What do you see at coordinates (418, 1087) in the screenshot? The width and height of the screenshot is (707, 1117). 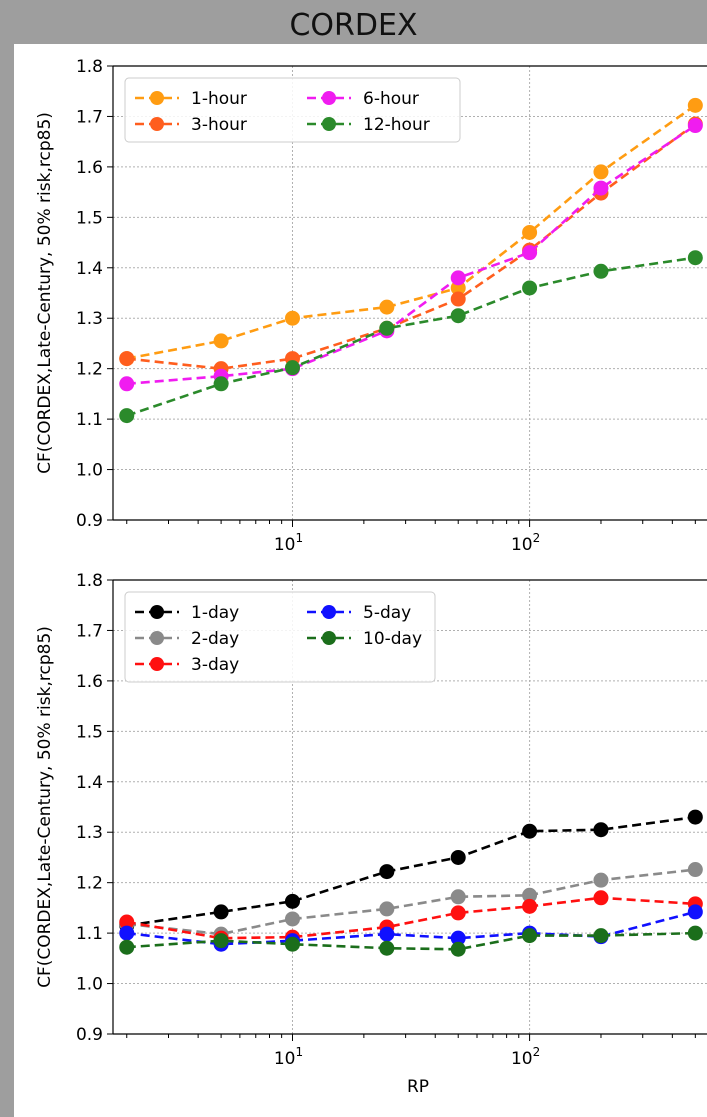 I see `x-axis-label: RP` at bounding box center [418, 1087].